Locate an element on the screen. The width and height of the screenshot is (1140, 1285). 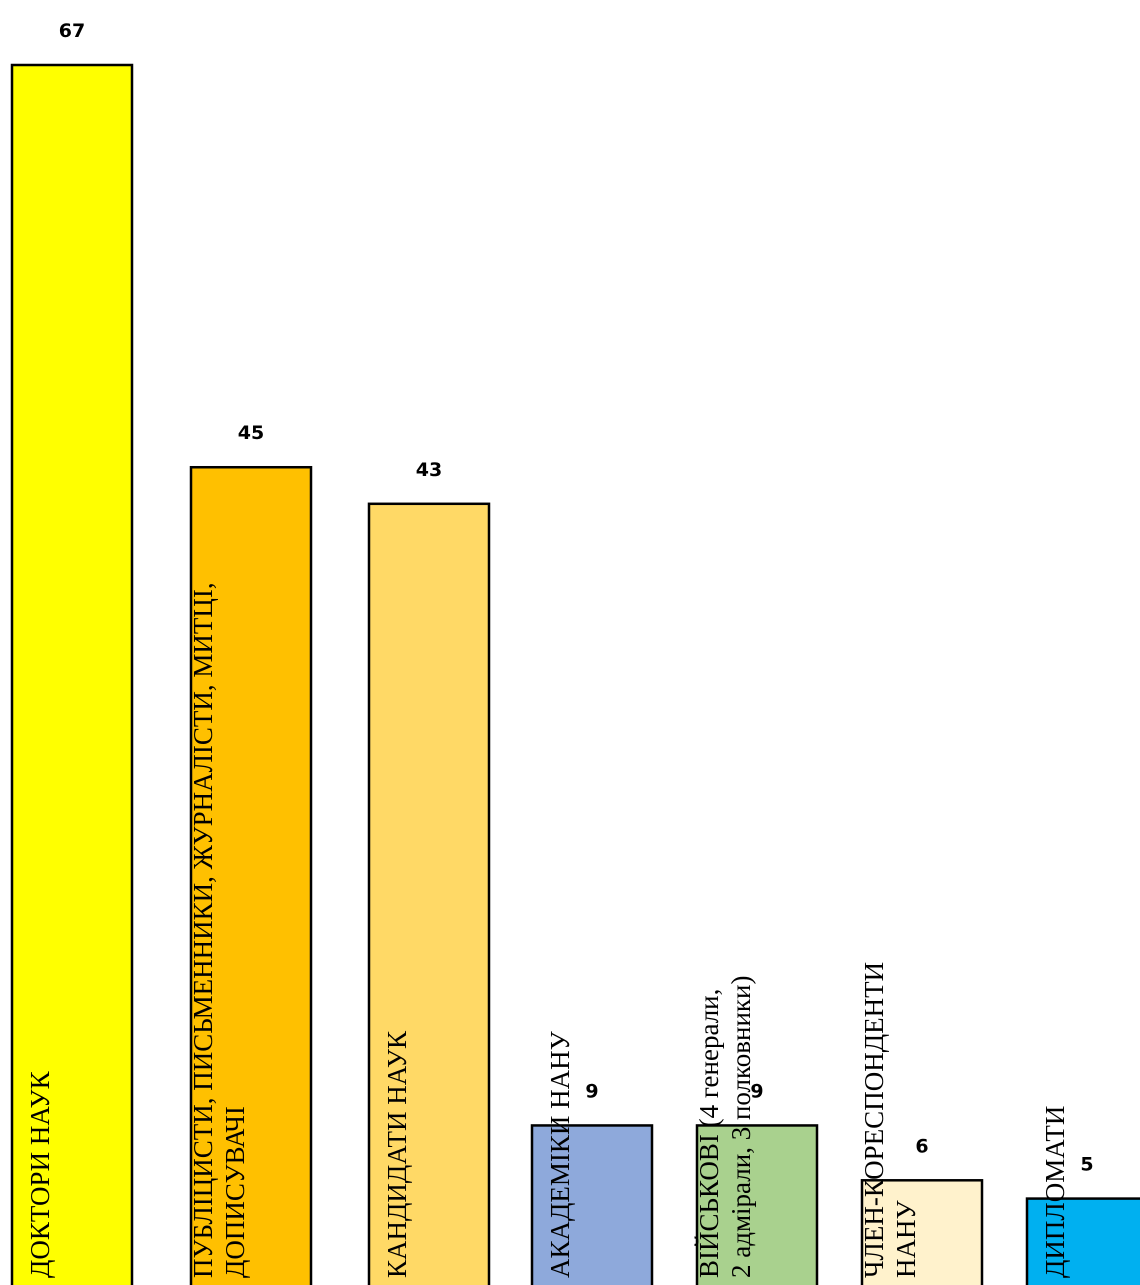
data-label-6: 6 is located at coordinates (921, 1146).